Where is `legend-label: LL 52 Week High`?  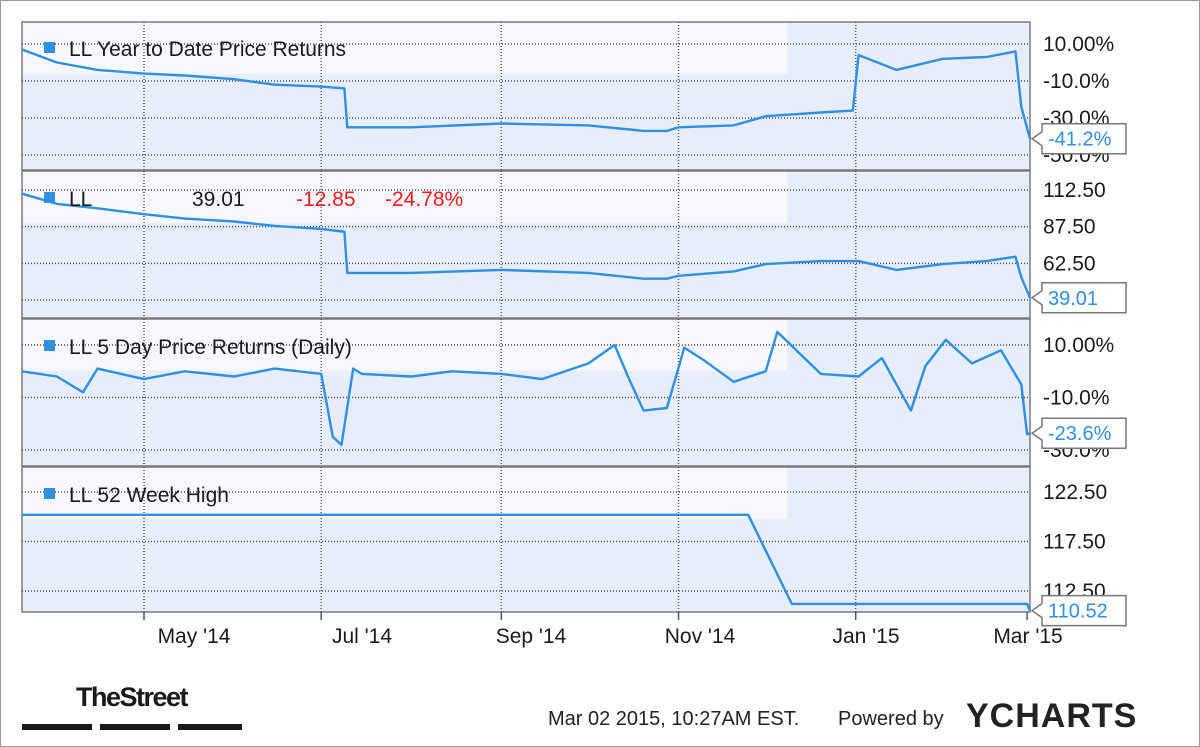
legend-label: LL 52 Week High is located at coordinates (149, 495).